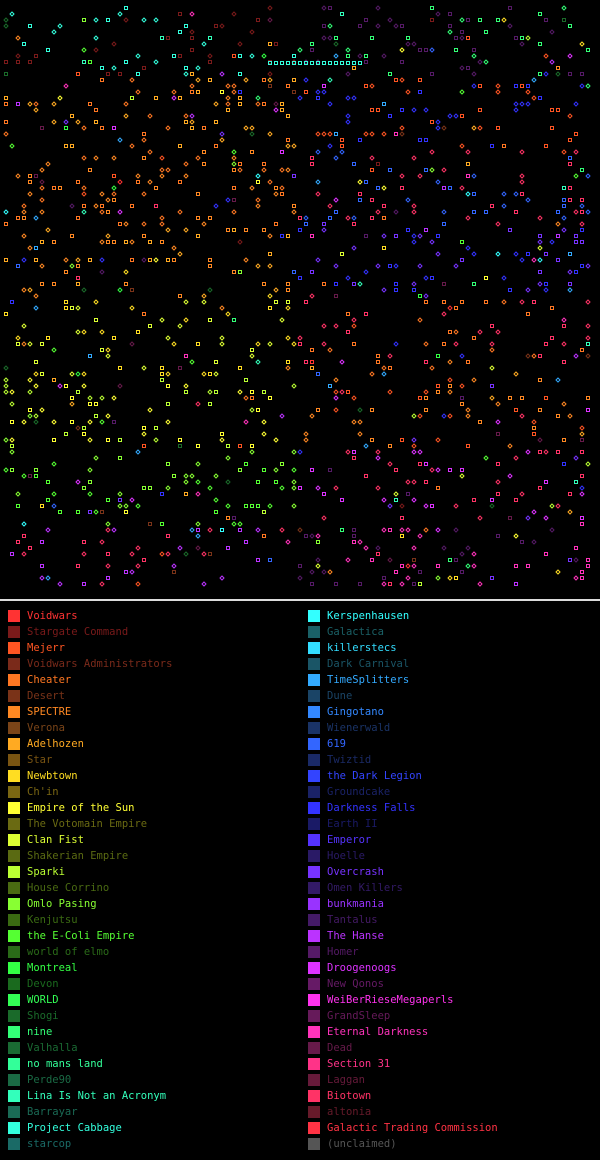  I want to click on legend-label: WeiBerRieseMegaperls, so click(390, 1000).